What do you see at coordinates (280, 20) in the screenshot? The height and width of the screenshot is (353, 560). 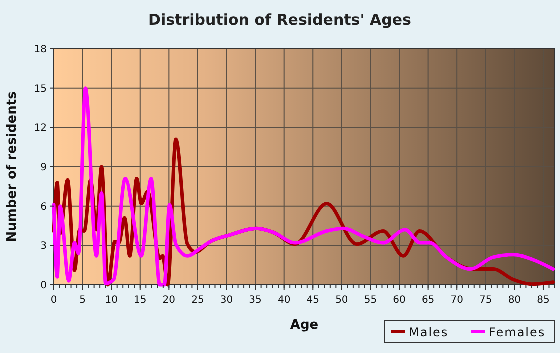 I see `chart-title: Distribution of Residents' Ages` at bounding box center [280, 20].